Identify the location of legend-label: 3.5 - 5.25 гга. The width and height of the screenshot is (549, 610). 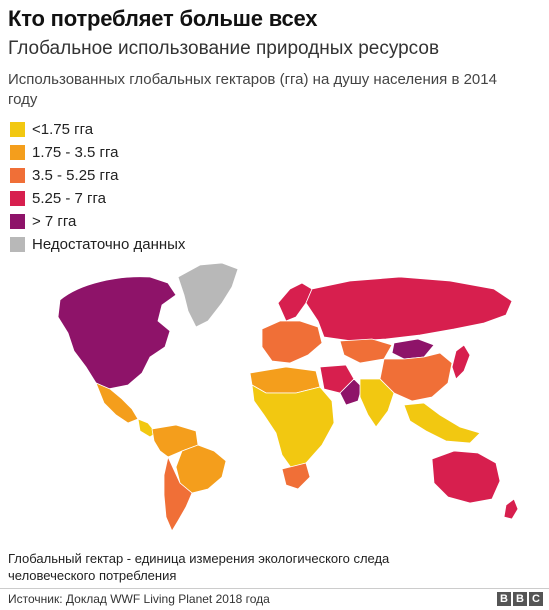
(75, 175).